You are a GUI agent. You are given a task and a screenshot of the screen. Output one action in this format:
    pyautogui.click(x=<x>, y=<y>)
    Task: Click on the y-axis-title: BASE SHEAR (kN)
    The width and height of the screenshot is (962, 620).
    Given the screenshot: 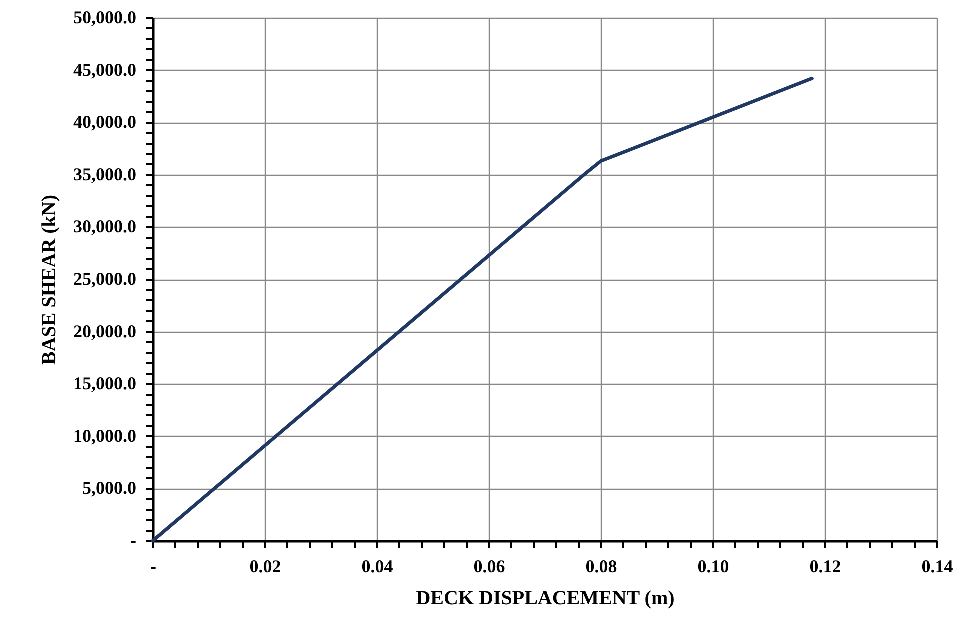 What is the action you would take?
    pyautogui.click(x=49, y=280)
    